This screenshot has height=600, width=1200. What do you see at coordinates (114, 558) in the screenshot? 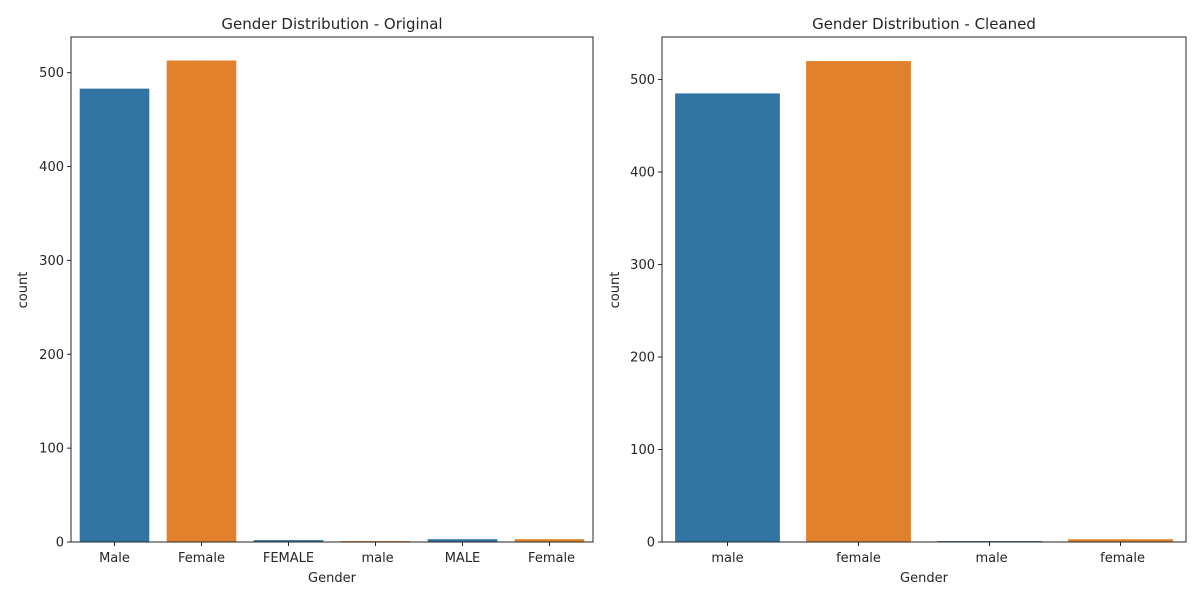
I see `x-tick-label: Male` at bounding box center [114, 558].